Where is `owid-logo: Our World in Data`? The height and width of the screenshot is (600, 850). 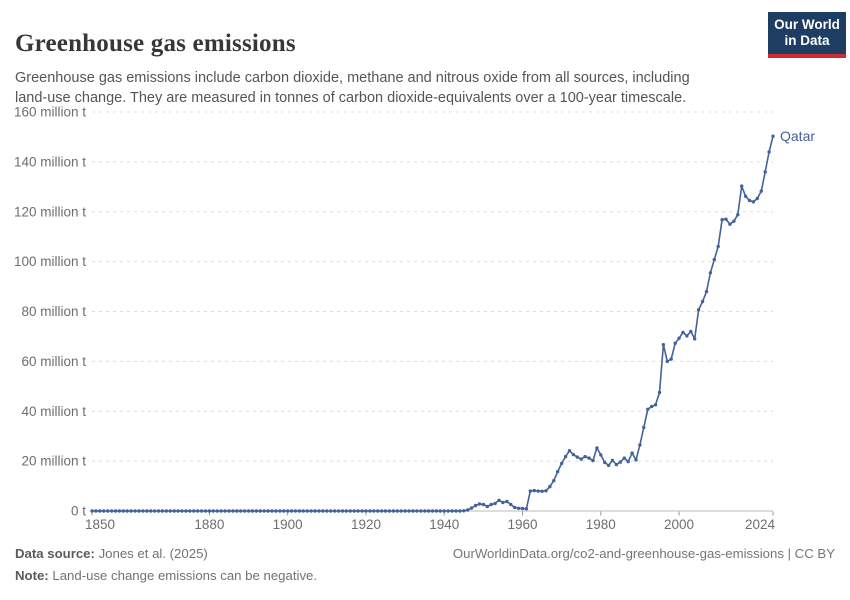
owid-logo: Our World in Data is located at coordinates (807, 35).